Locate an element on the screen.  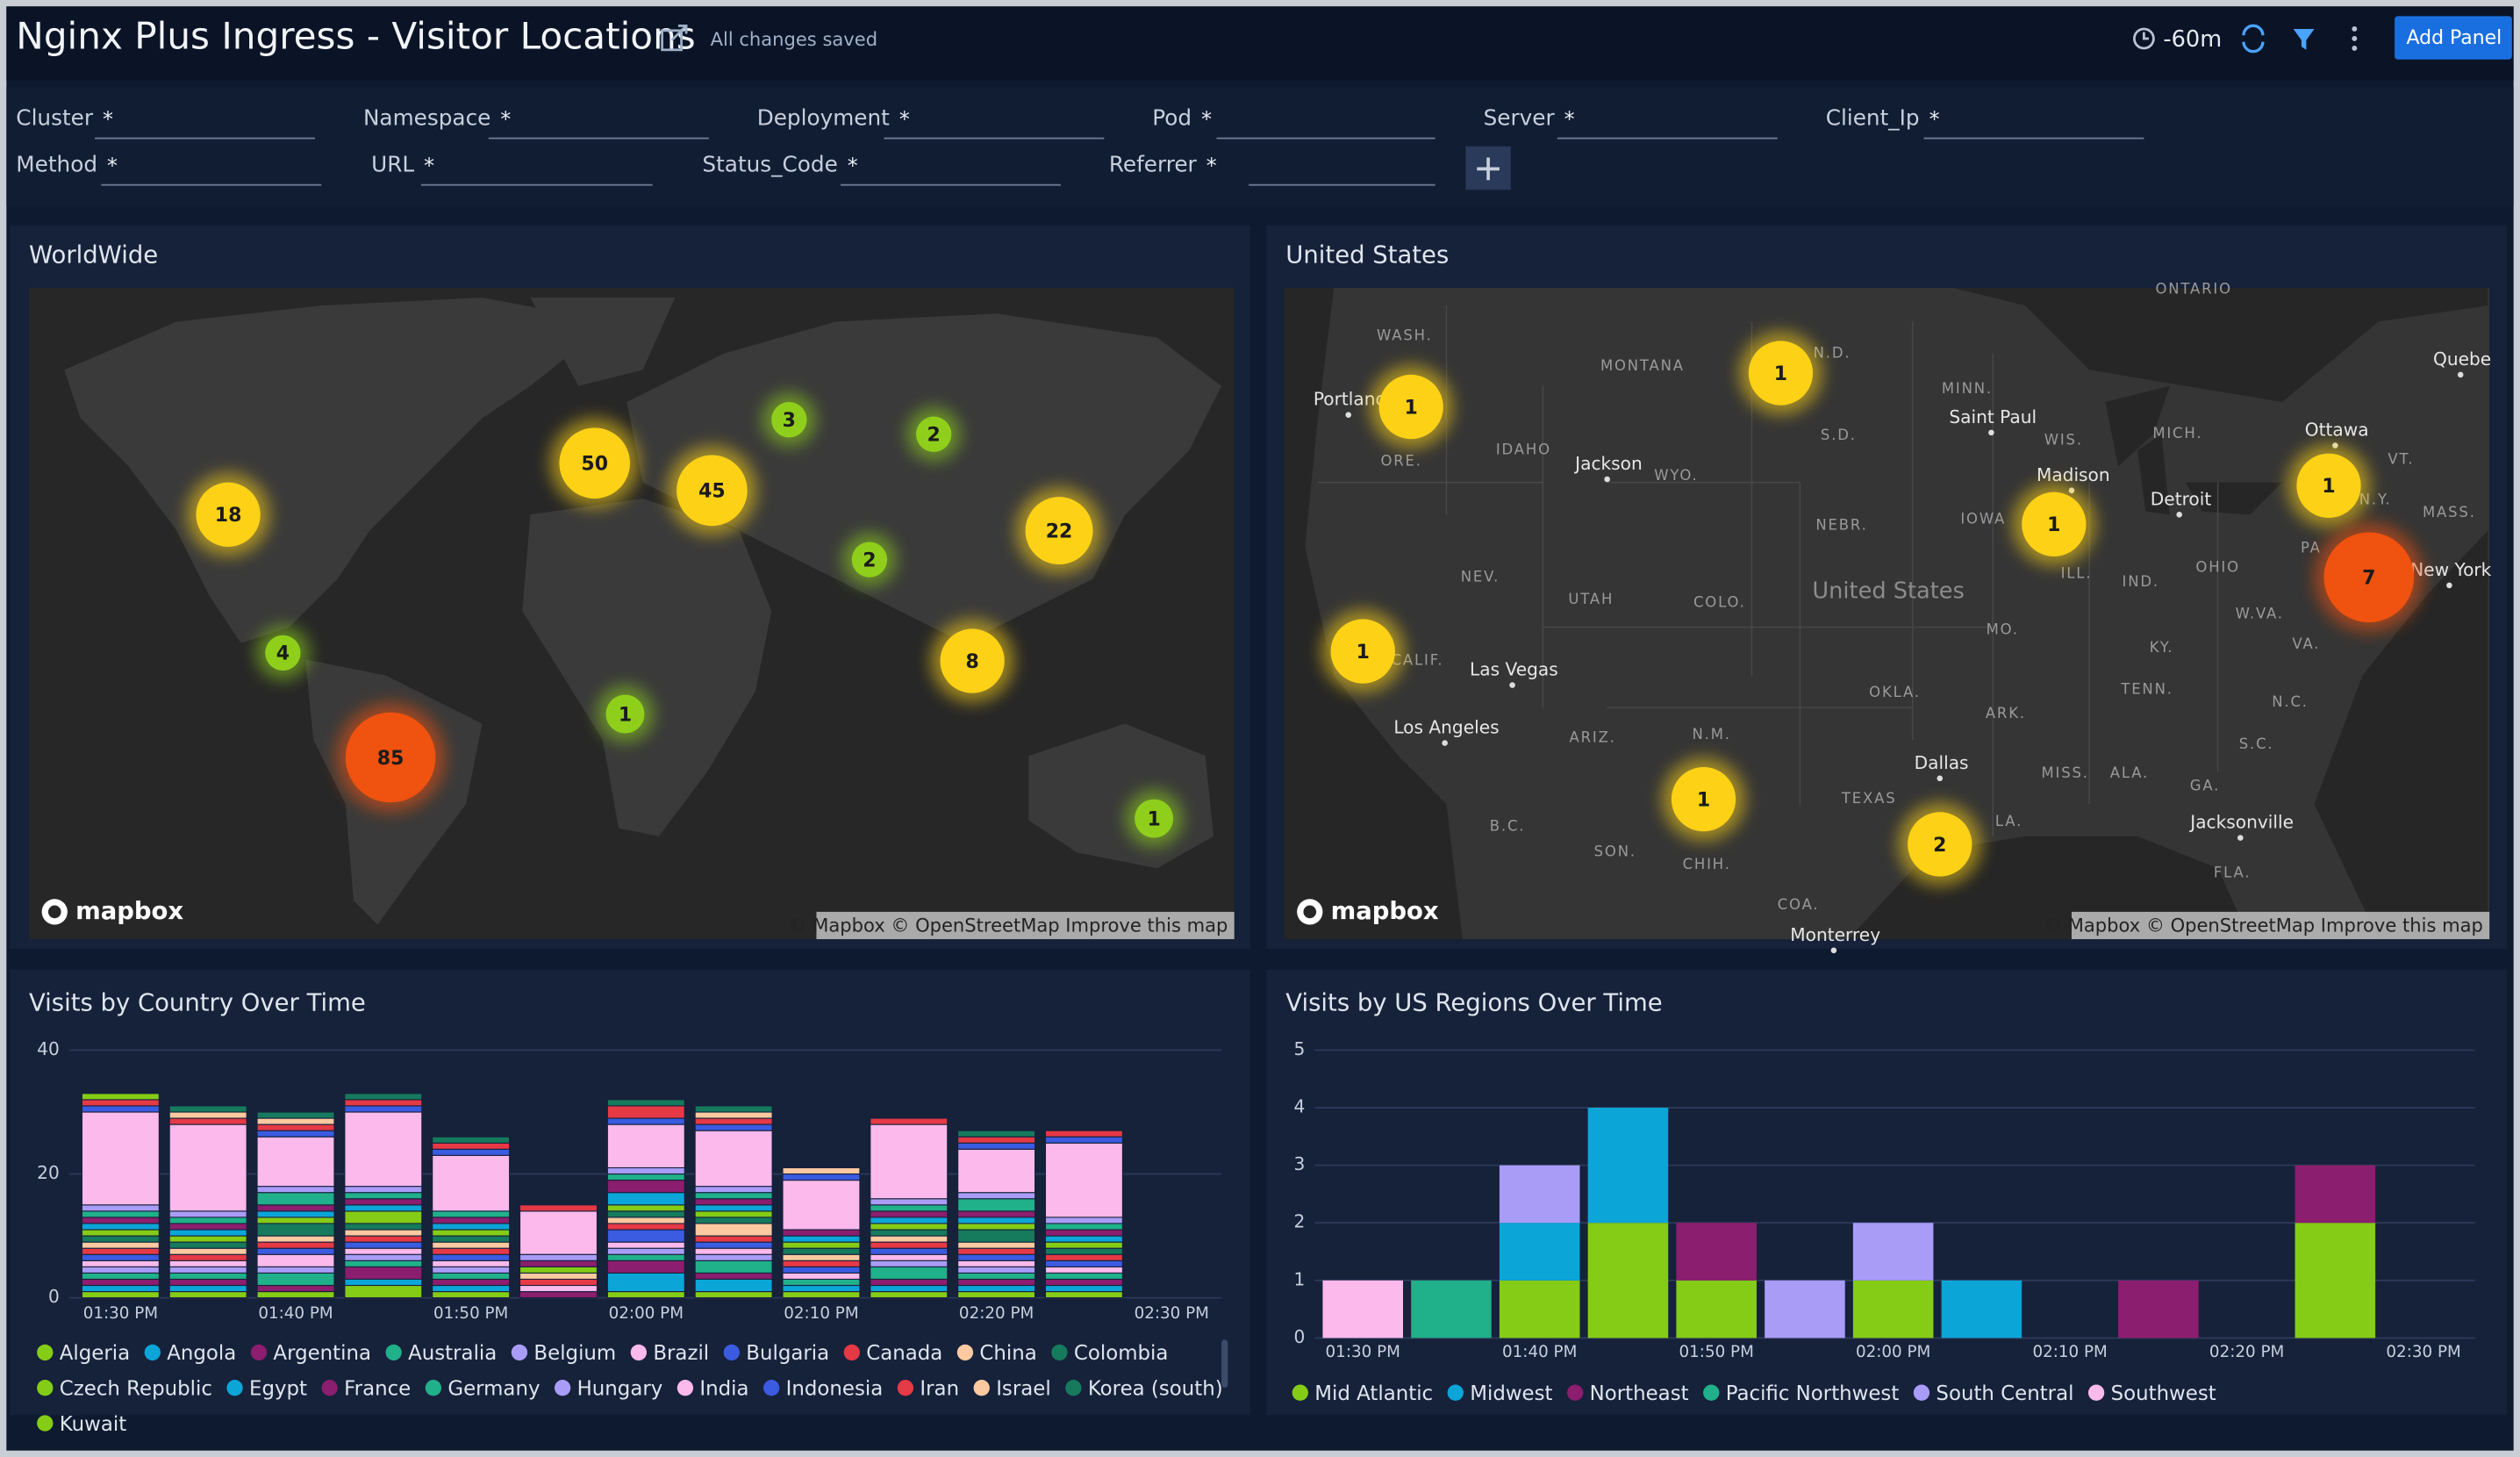
legend-label: Germany is located at coordinates (493, 1389).